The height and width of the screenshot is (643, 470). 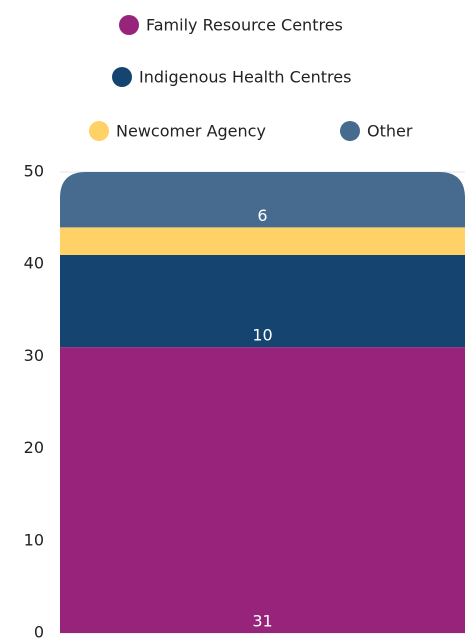 I want to click on legend-label: Family Resource Centres, so click(x=244, y=25).